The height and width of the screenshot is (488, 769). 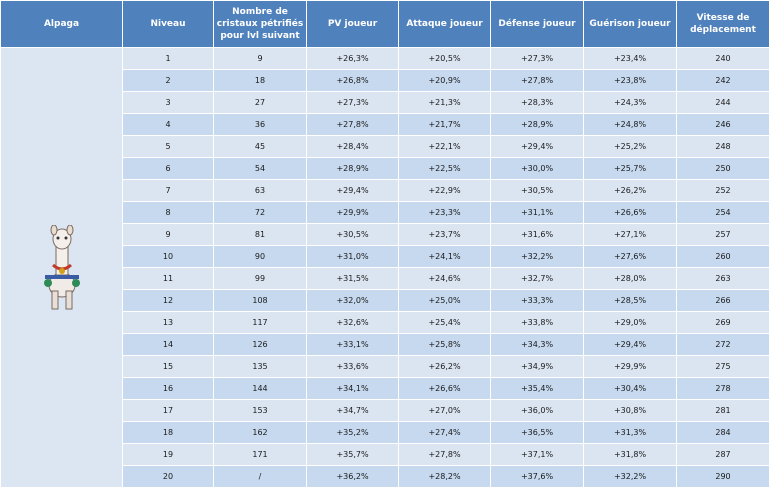 What do you see at coordinates (722, 256) in the screenshot?
I see `table-cell: 260` at bounding box center [722, 256].